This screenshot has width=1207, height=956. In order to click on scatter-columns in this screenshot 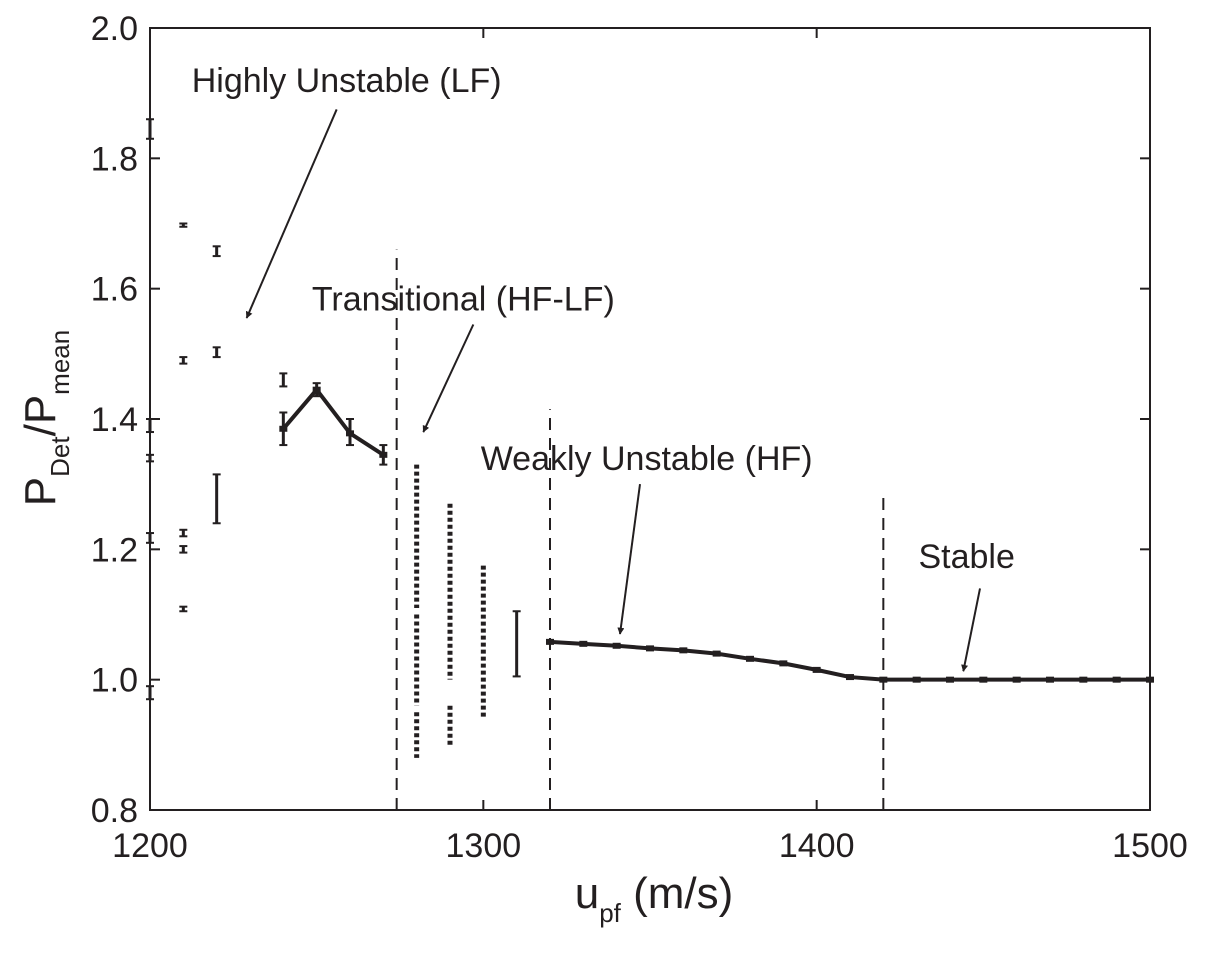, I will do `click(450, 611)`.